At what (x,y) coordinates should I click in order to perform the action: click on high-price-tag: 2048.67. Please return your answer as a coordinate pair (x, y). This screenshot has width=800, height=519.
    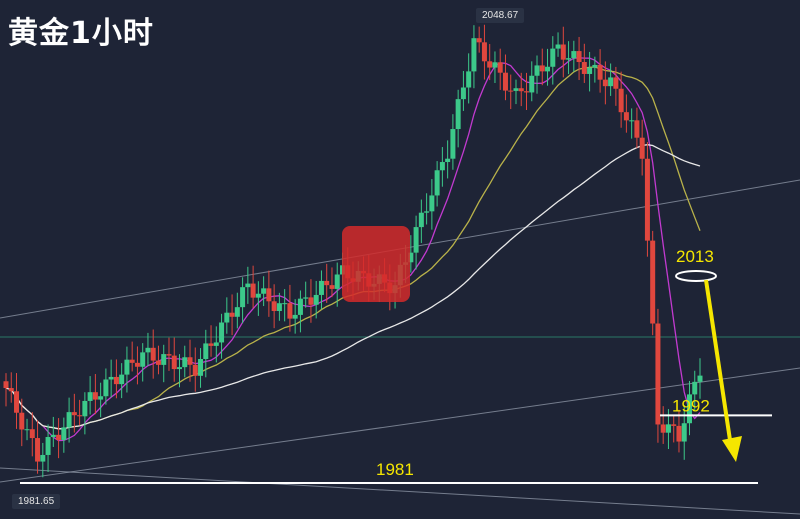
    Looking at the image, I should click on (500, 15).